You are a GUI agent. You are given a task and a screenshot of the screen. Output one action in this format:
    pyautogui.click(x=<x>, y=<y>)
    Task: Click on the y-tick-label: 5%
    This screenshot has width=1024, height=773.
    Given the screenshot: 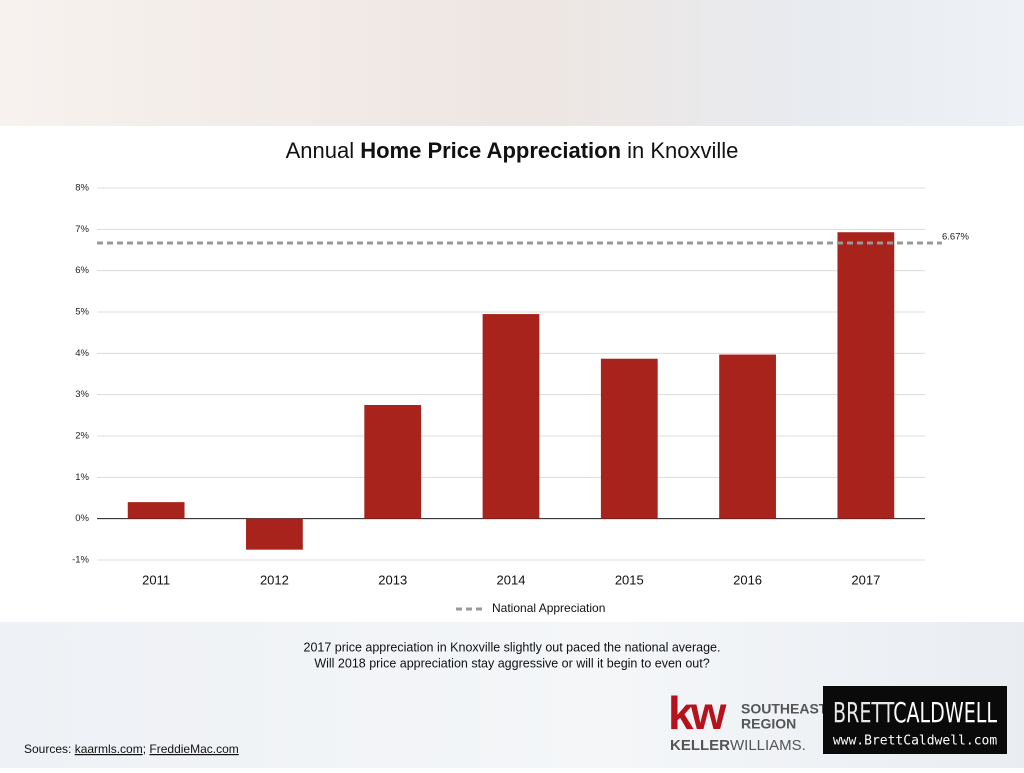 What is the action you would take?
    pyautogui.click(x=82, y=312)
    